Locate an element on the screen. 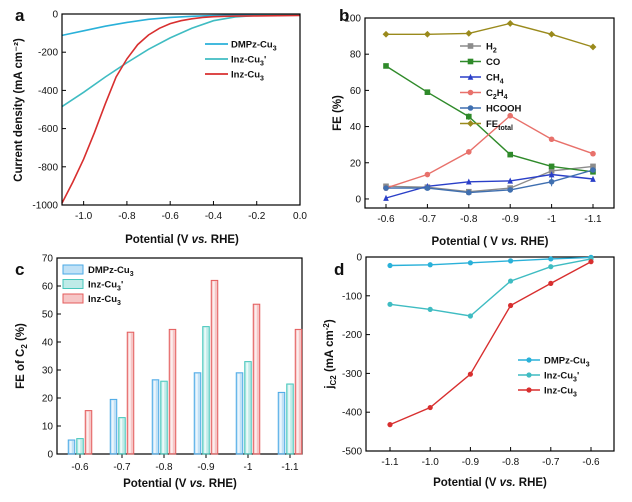  series-line-inz is located at coordinates (490, 343).